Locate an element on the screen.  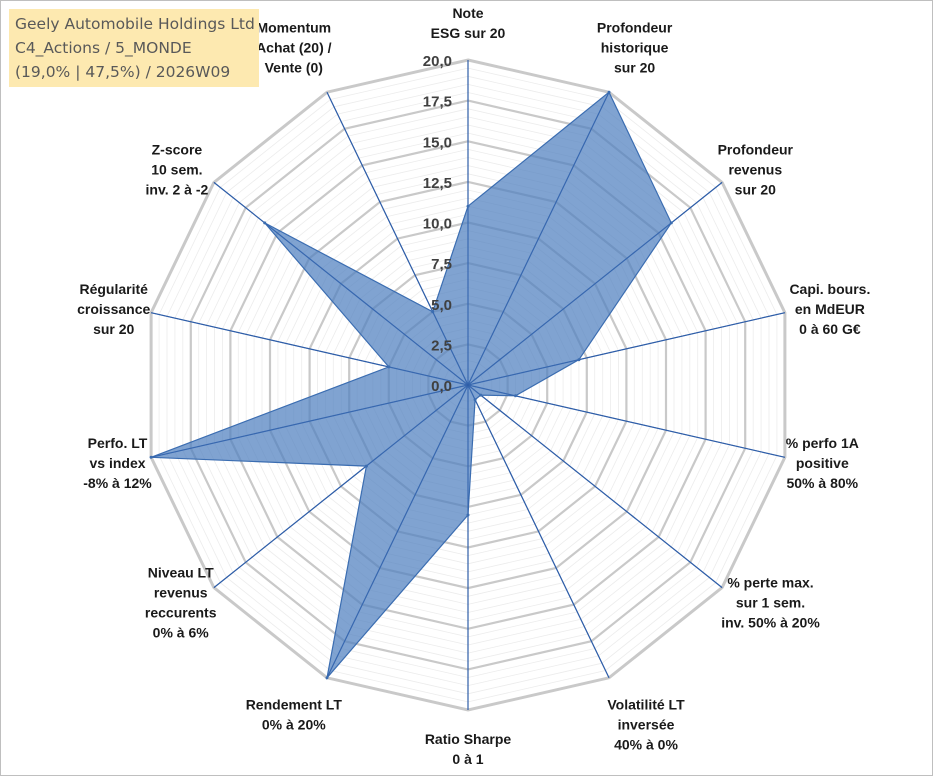
axis-label-line: -8% à 12% is located at coordinates (117, 483).